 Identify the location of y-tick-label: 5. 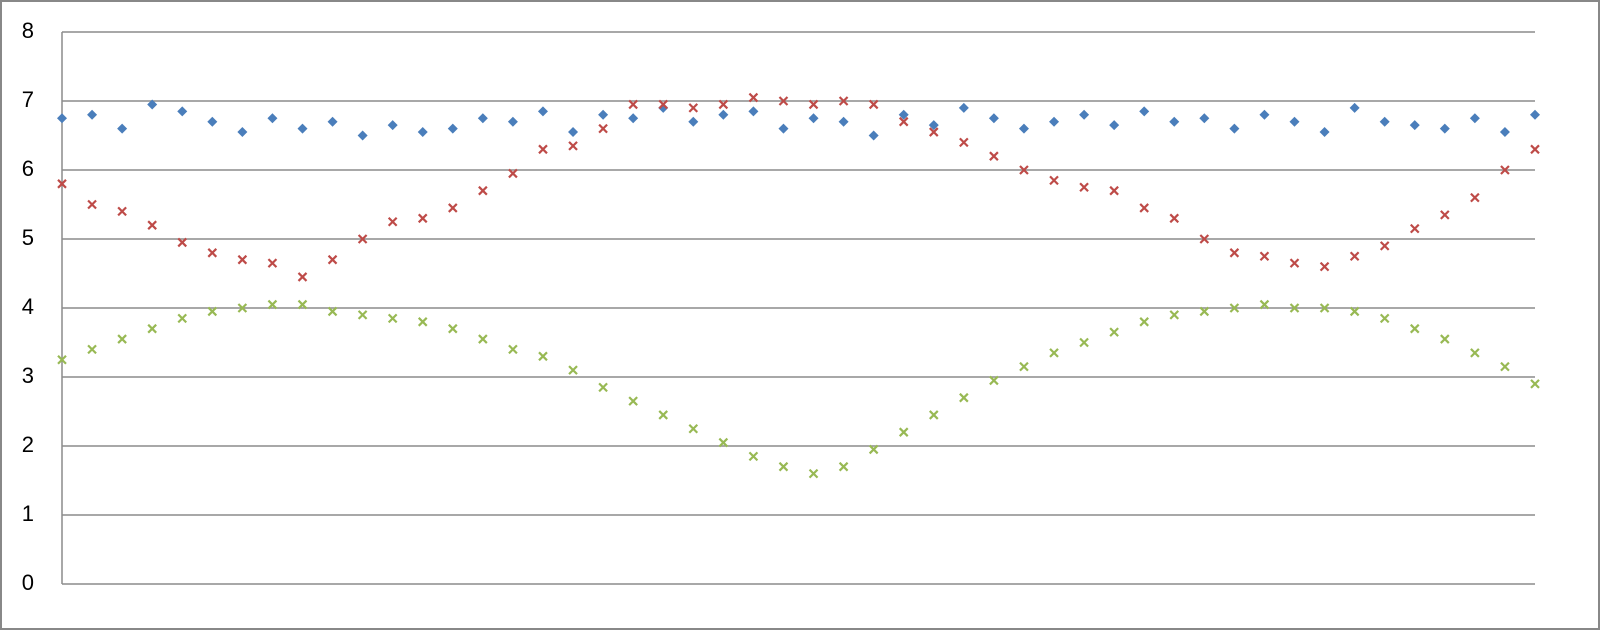
(28, 237).